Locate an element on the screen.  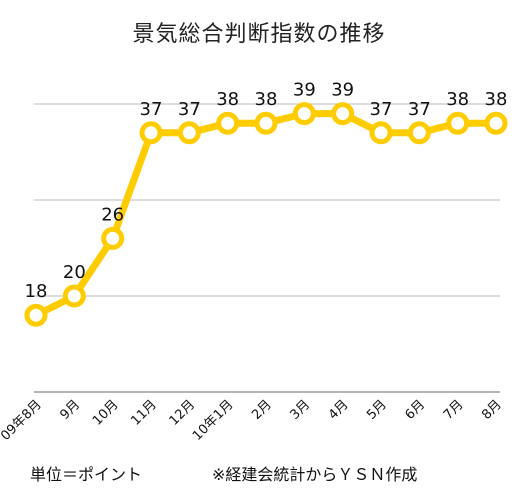
chart-title: 景気総合判断指数の推移 is located at coordinates (259, 34).